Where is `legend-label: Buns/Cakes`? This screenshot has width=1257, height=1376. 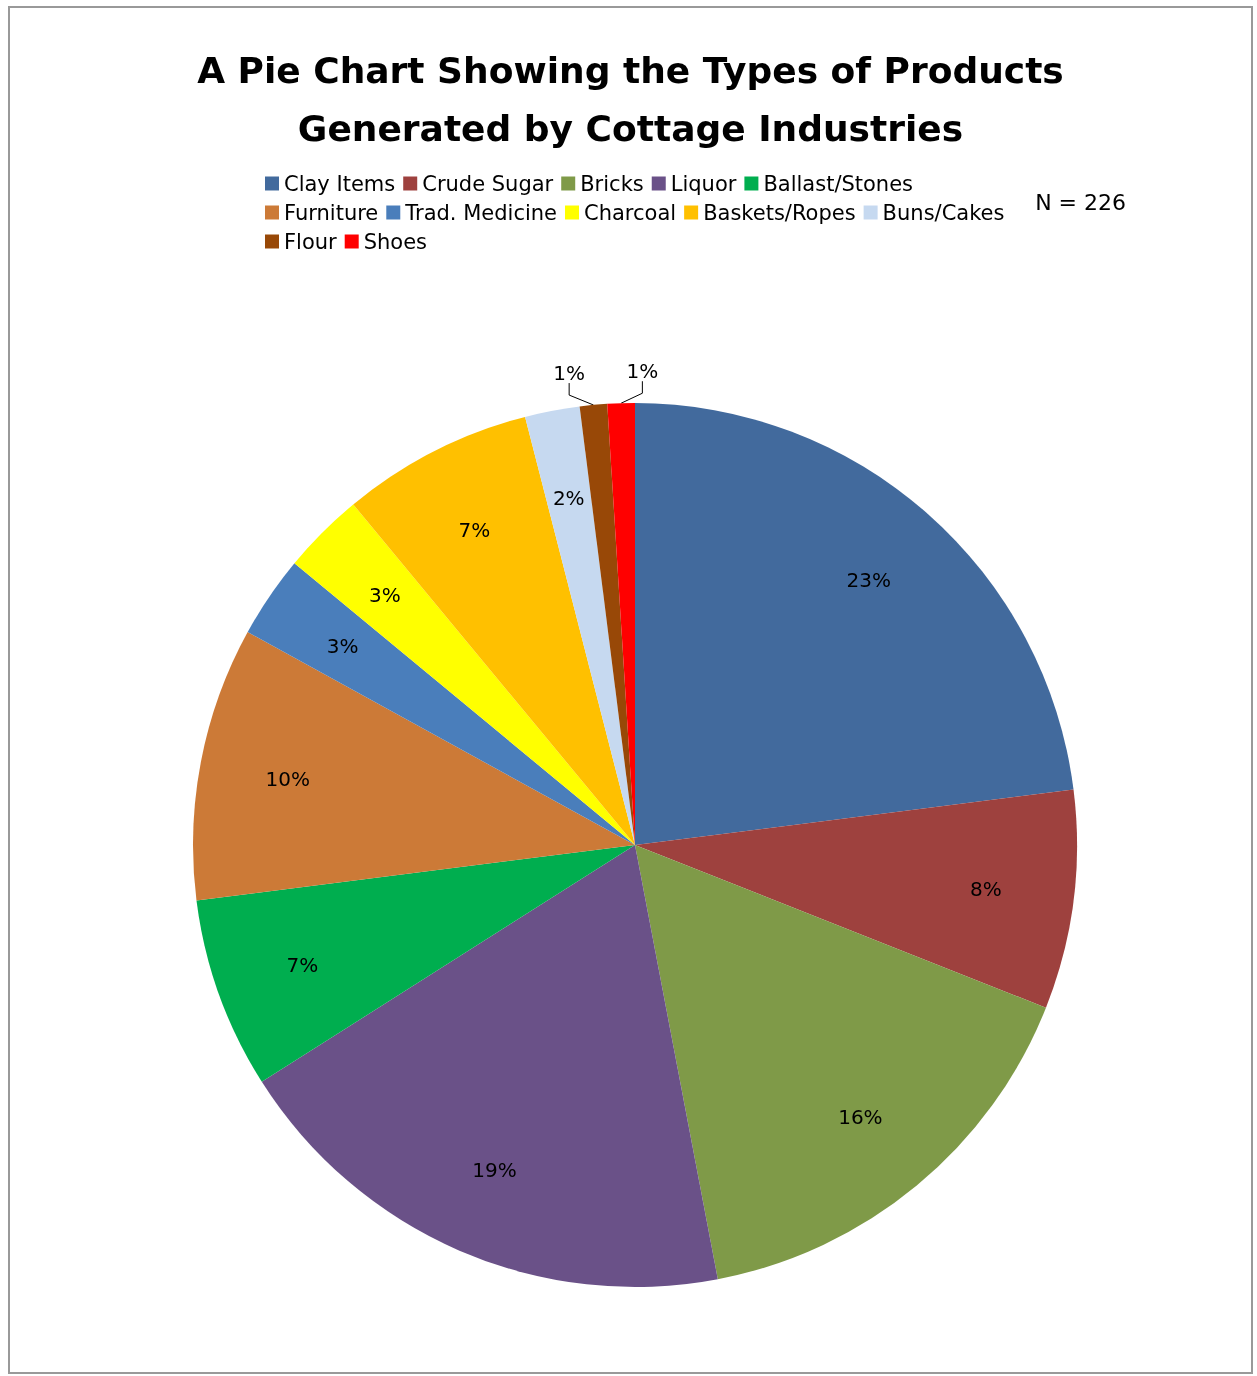 legend-label: Buns/Cakes is located at coordinates (943, 212).